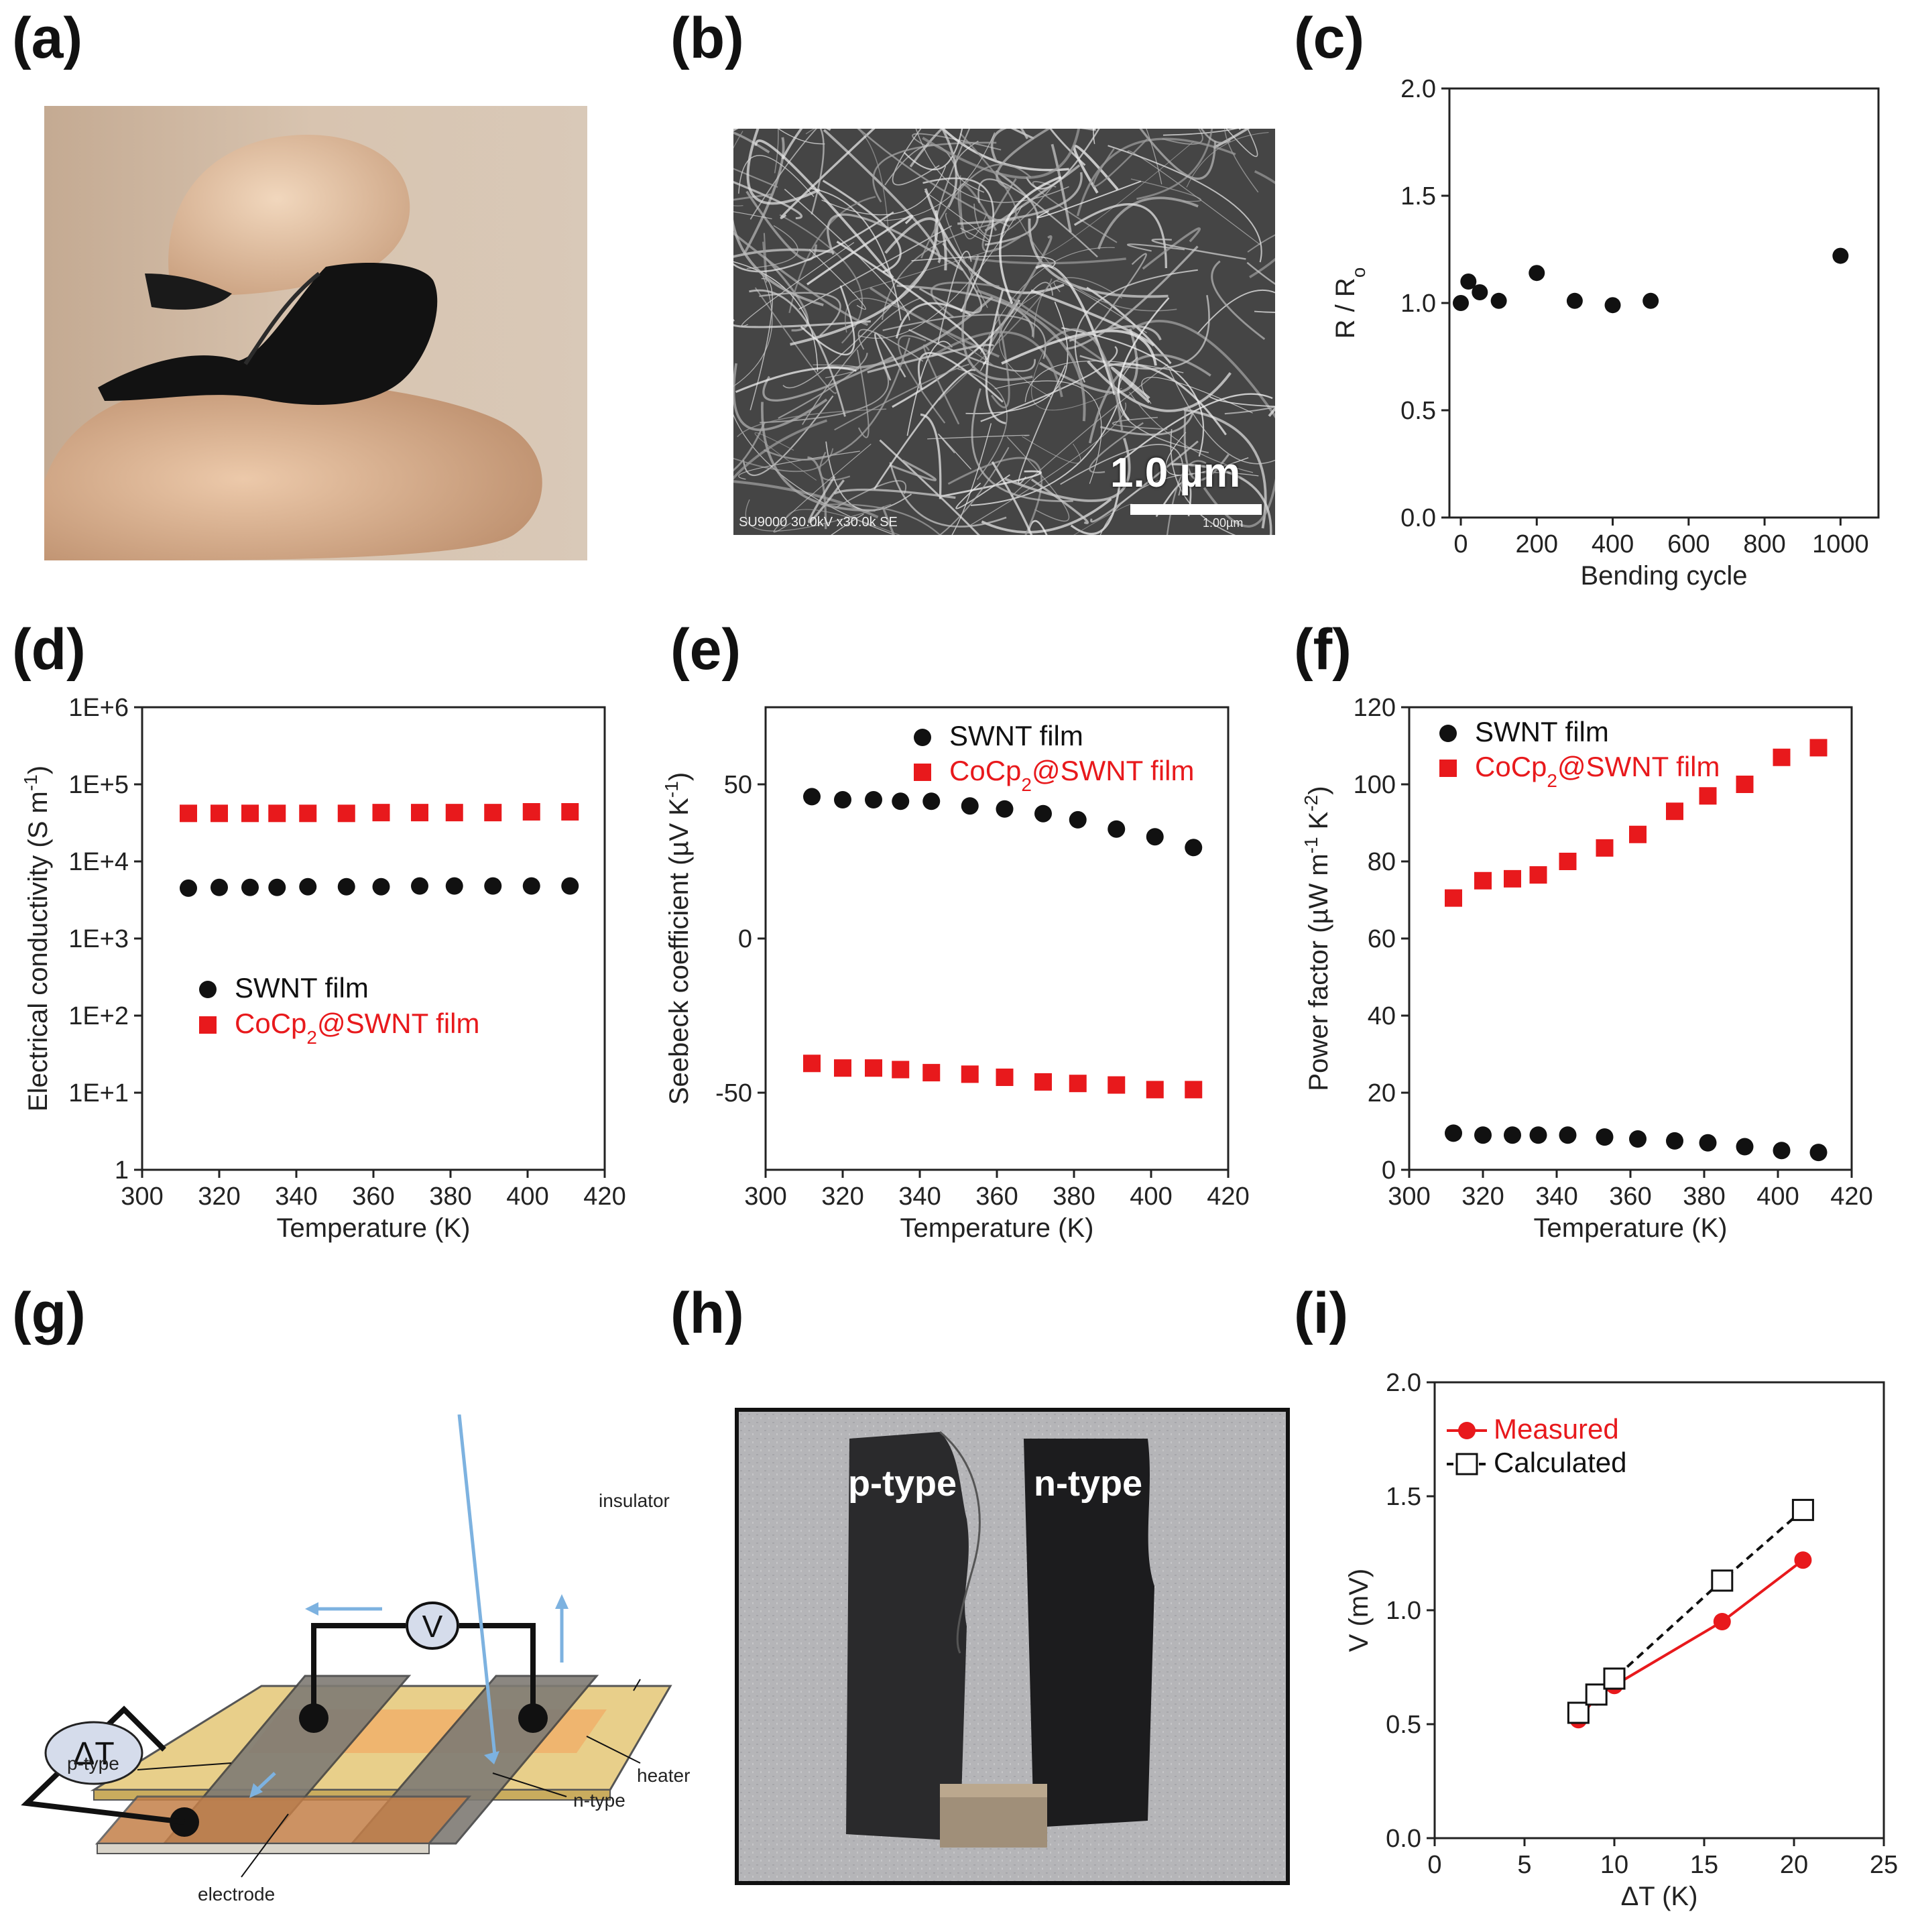  Describe the element at coordinates (219, 1197) in the screenshot. I see `x-tick-label: 320` at that location.